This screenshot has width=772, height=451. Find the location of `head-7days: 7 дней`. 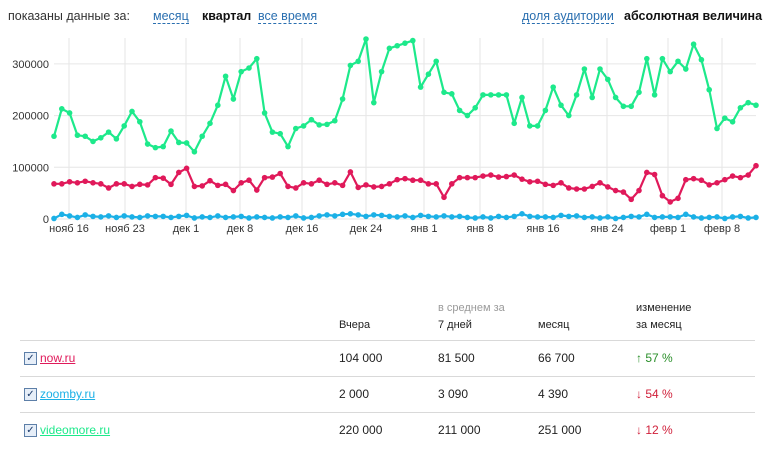

head-7days: 7 дней is located at coordinates (455, 325).